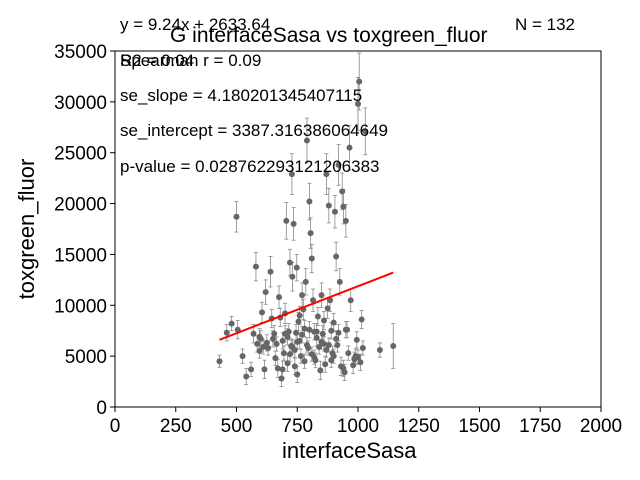 Image resolution: width=640 pixels, height=480 pixels. I want to click on x-tick-label: 500, so click(237, 426).